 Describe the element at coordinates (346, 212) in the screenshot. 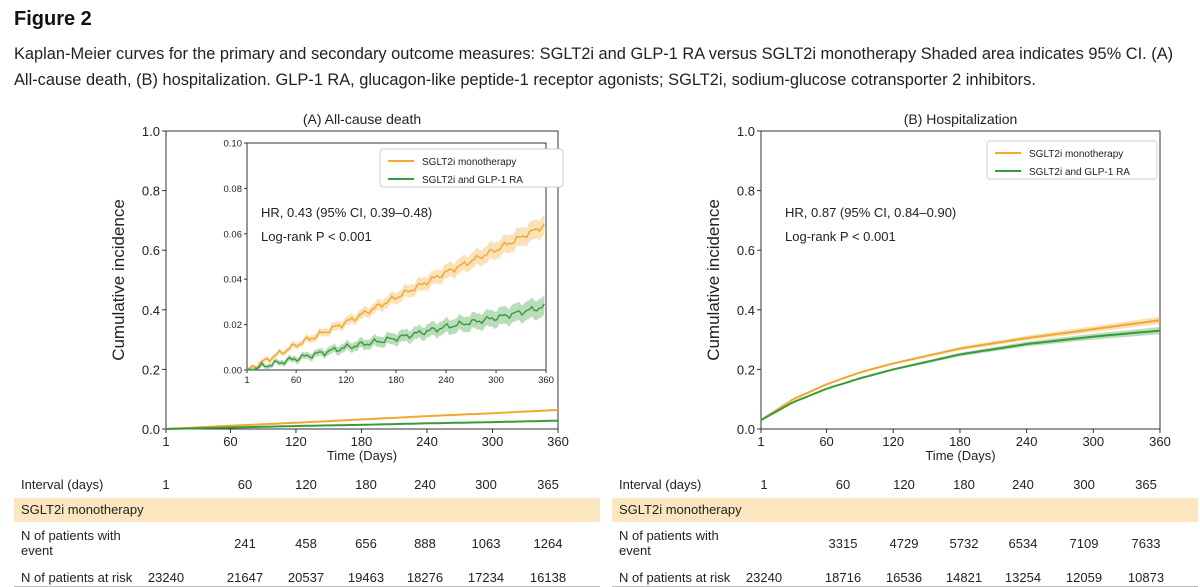

I see `panel-a-hr-annotation: HR, 0.43 (95% CI, 0.39–0.48)` at that location.